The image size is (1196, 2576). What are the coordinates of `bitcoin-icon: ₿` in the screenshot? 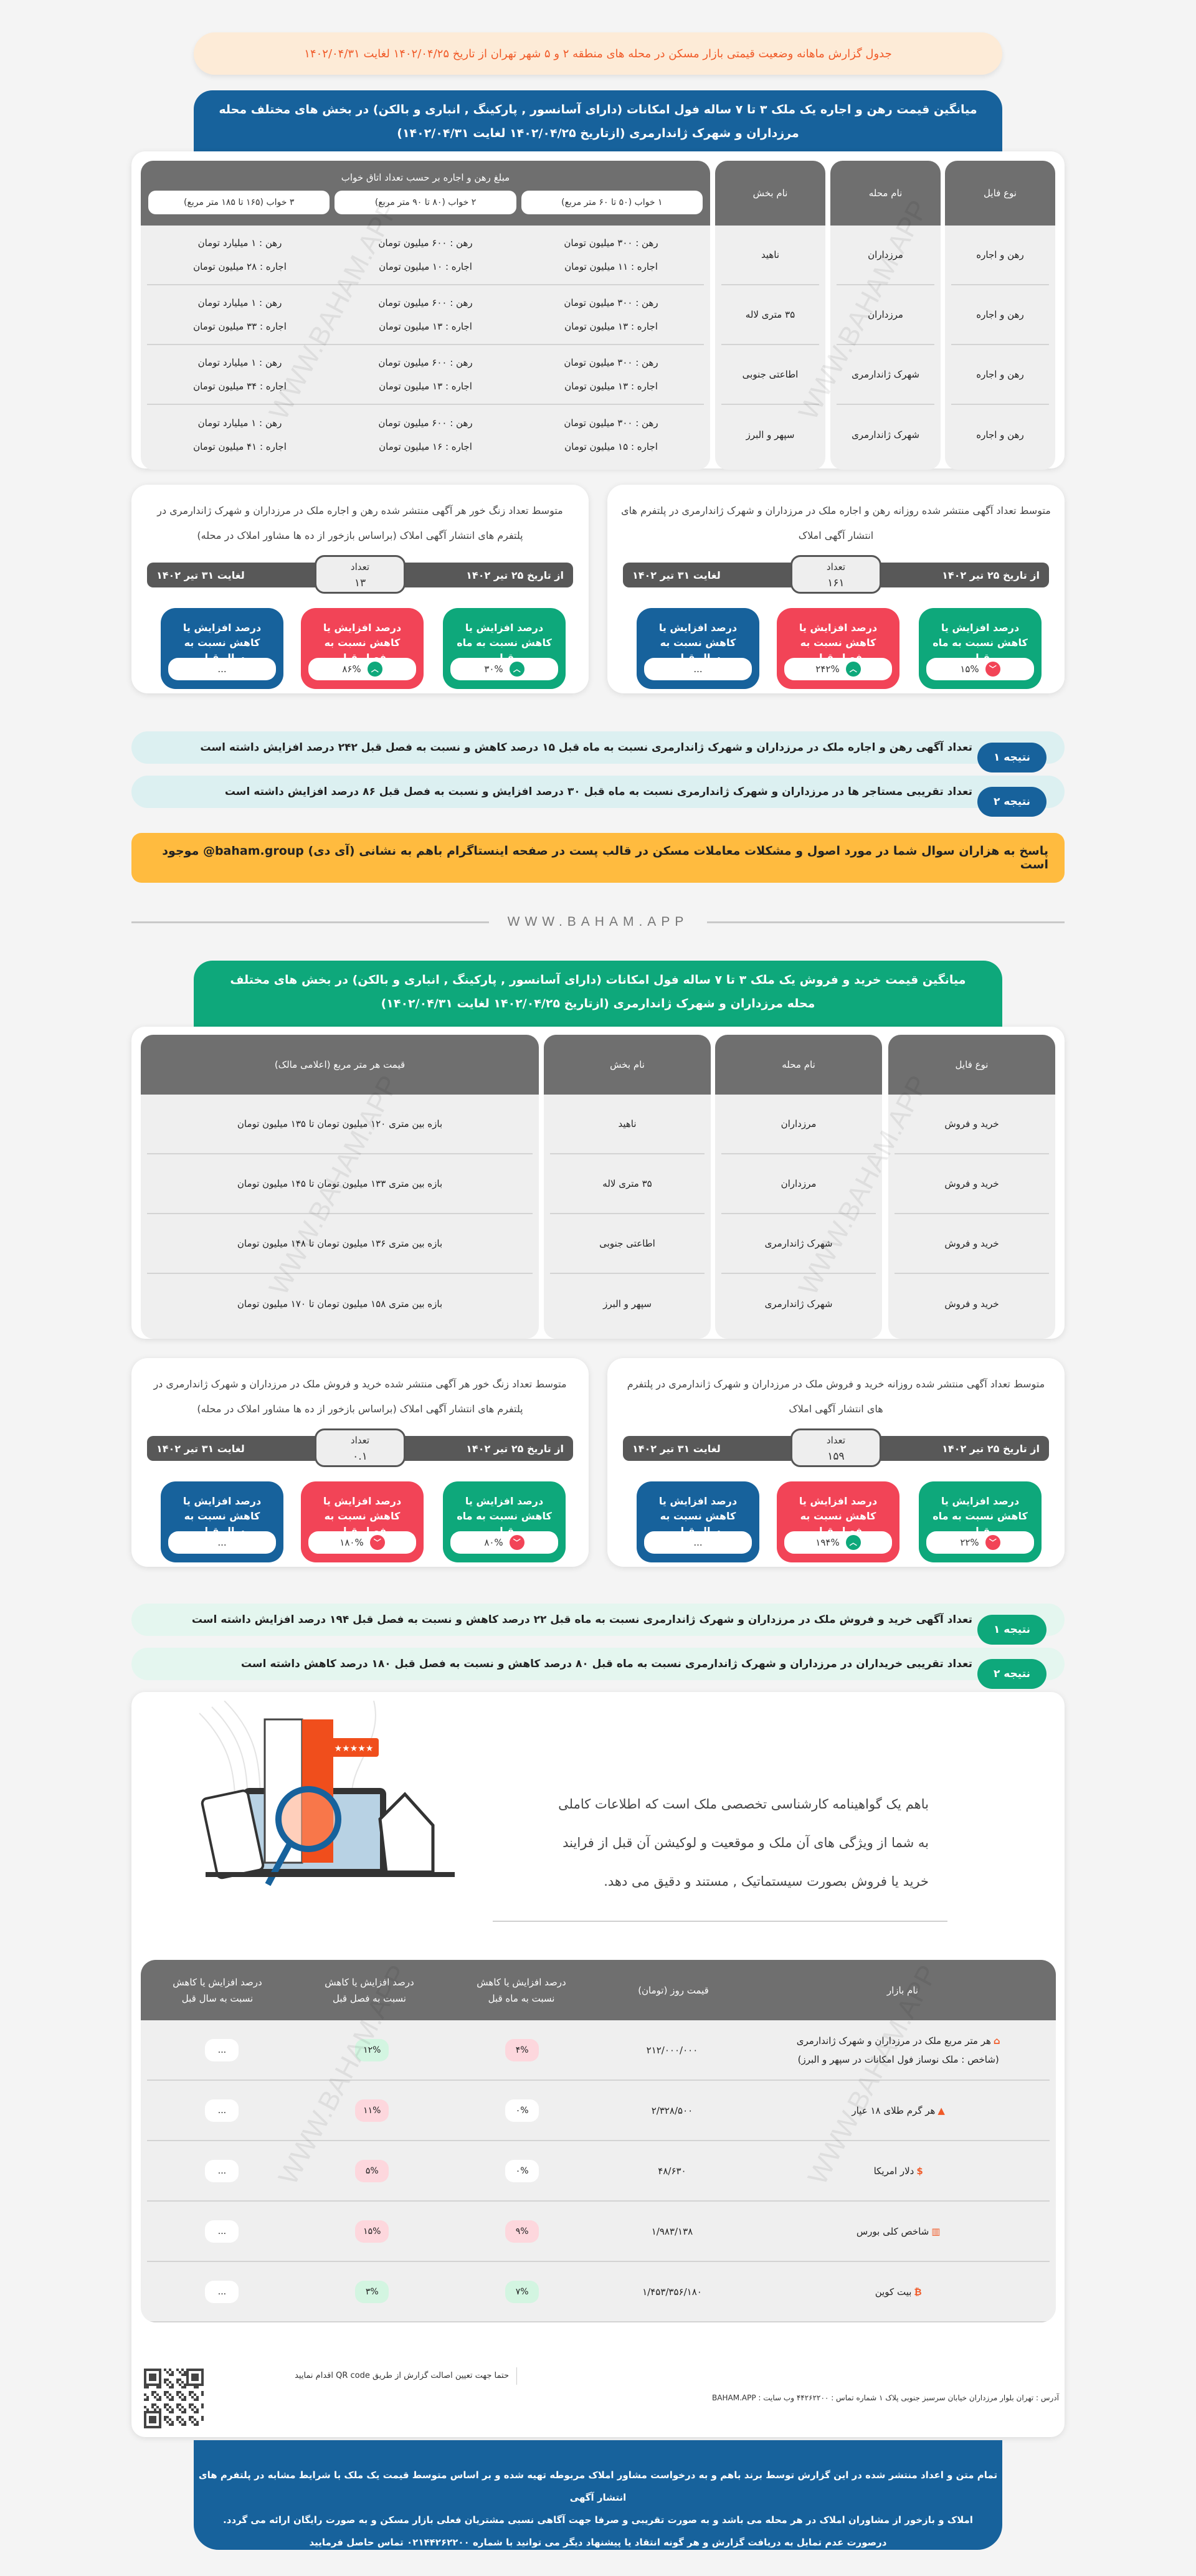 It's located at (918, 2292).